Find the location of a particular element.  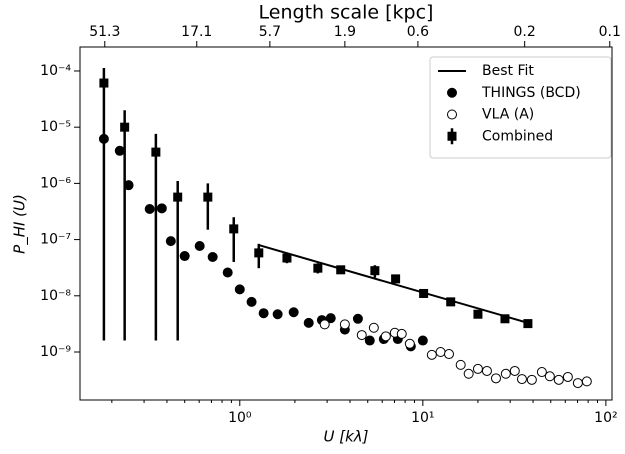

chart-title: Length scale [kpc] is located at coordinates (346, 13).